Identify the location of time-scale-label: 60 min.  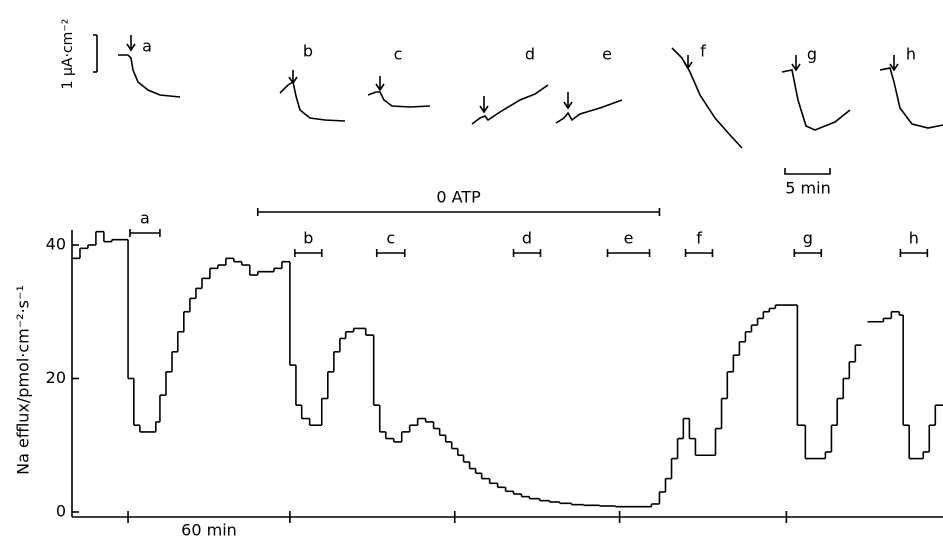
(209, 529).